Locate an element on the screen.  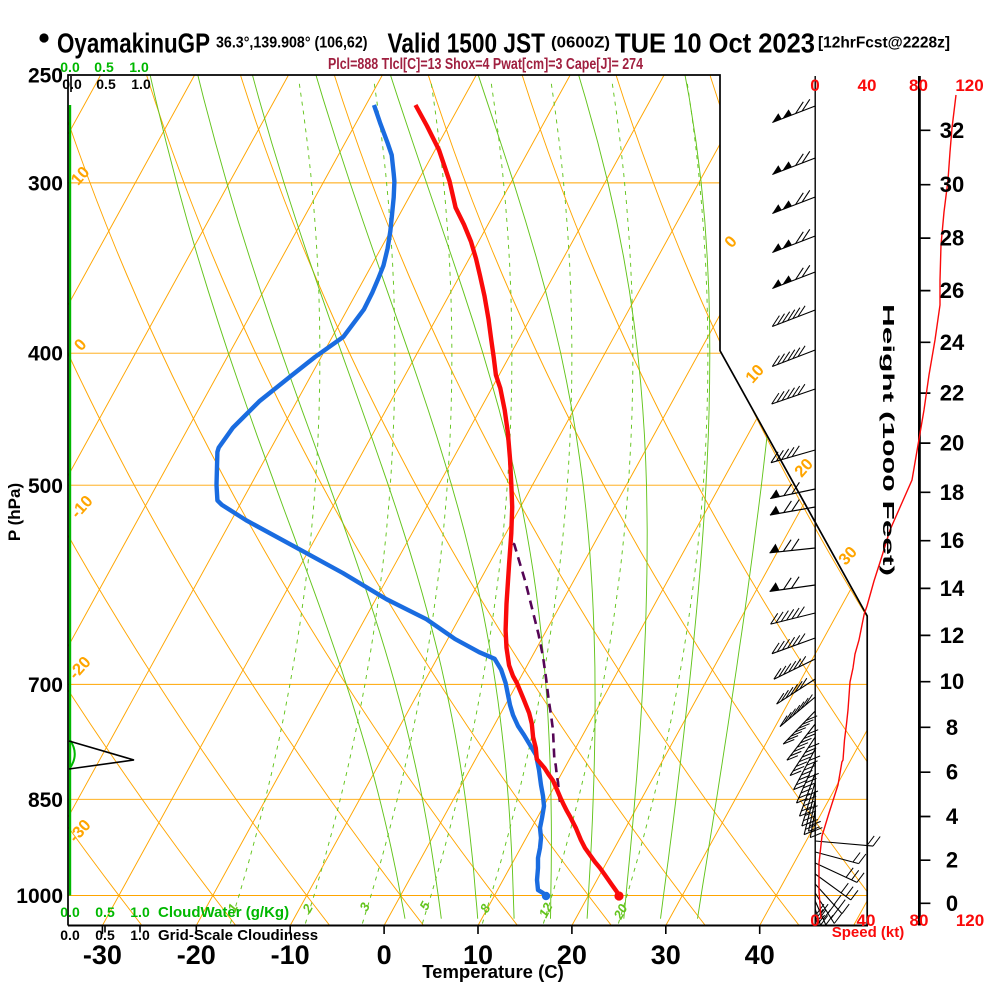
svg-text: Height (1000 Feet) is located at coordinates (887, 440).